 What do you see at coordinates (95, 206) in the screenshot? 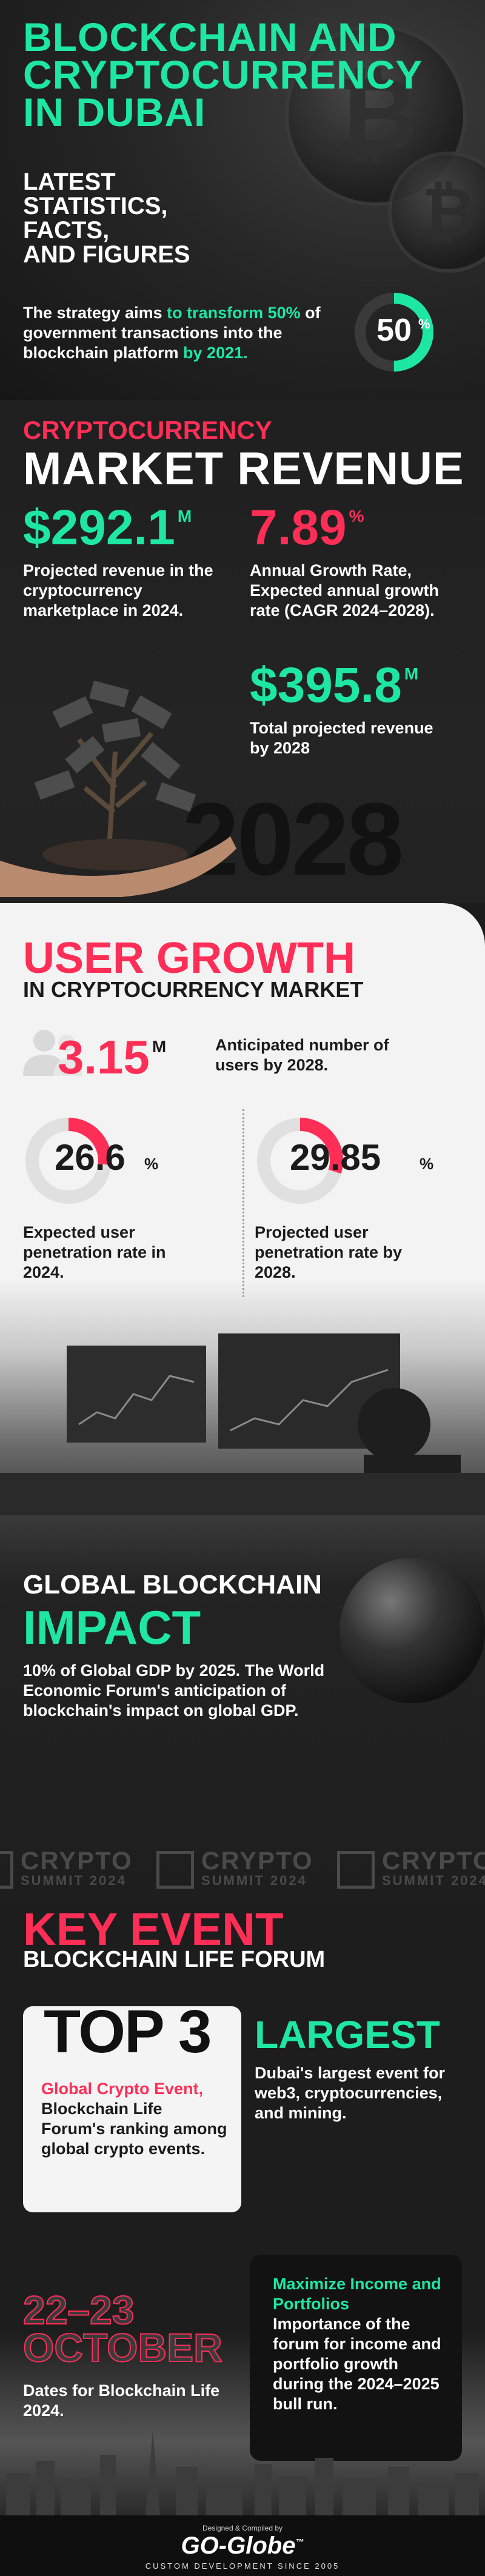
I see `hero-subtitle-line: STATISTICS,` at bounding box center [95, 206].